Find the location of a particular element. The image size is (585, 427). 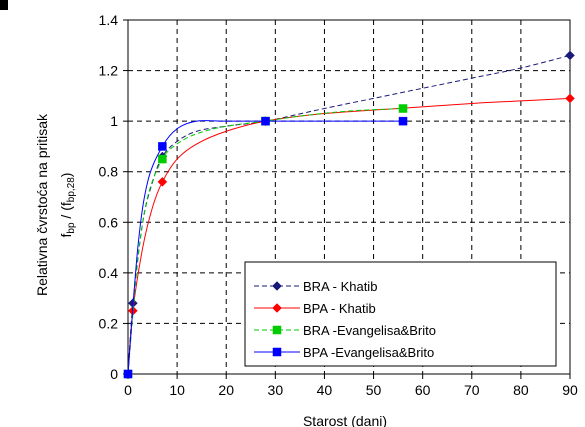

x-tick-label: 50 is located at coordinates (374, 390).